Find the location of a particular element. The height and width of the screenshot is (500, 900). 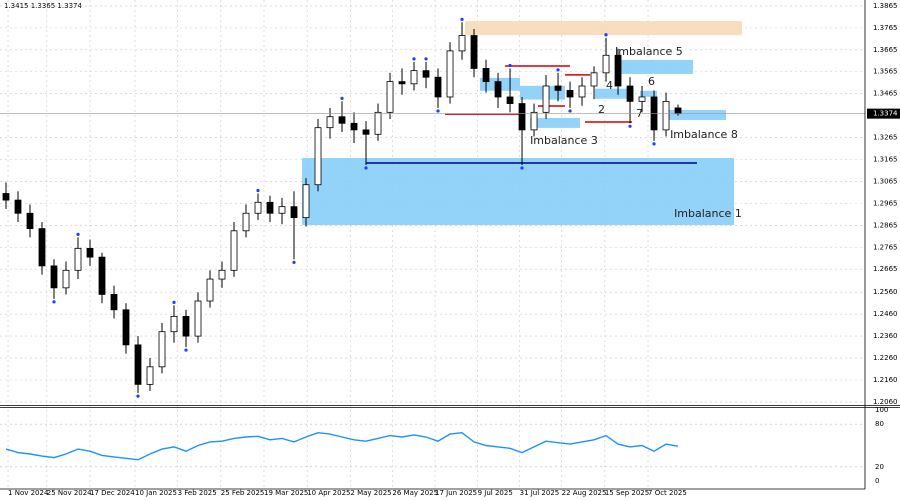

x-tick-label: 19 Mar 2025 is located at coordinates (286, 493).